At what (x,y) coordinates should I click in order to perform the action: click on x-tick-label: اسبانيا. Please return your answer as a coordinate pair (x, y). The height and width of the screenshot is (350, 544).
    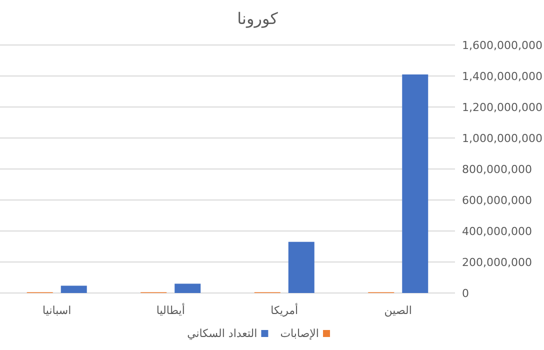
    Looking at the image, I should click on (57, 310).